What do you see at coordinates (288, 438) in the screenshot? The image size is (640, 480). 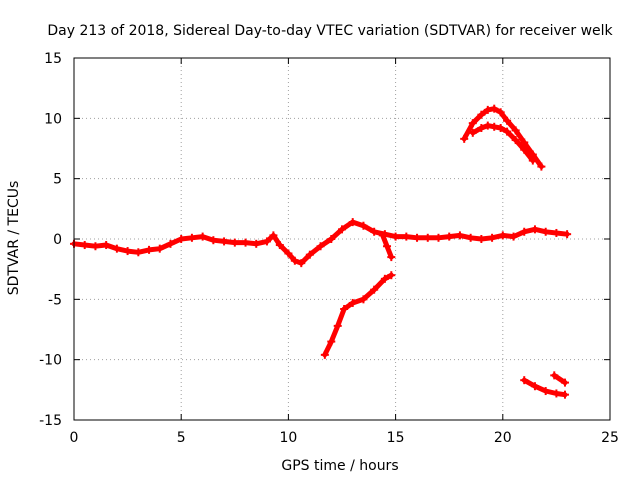 I see `x-tick-label: 10` at bounding box center [288, 438].